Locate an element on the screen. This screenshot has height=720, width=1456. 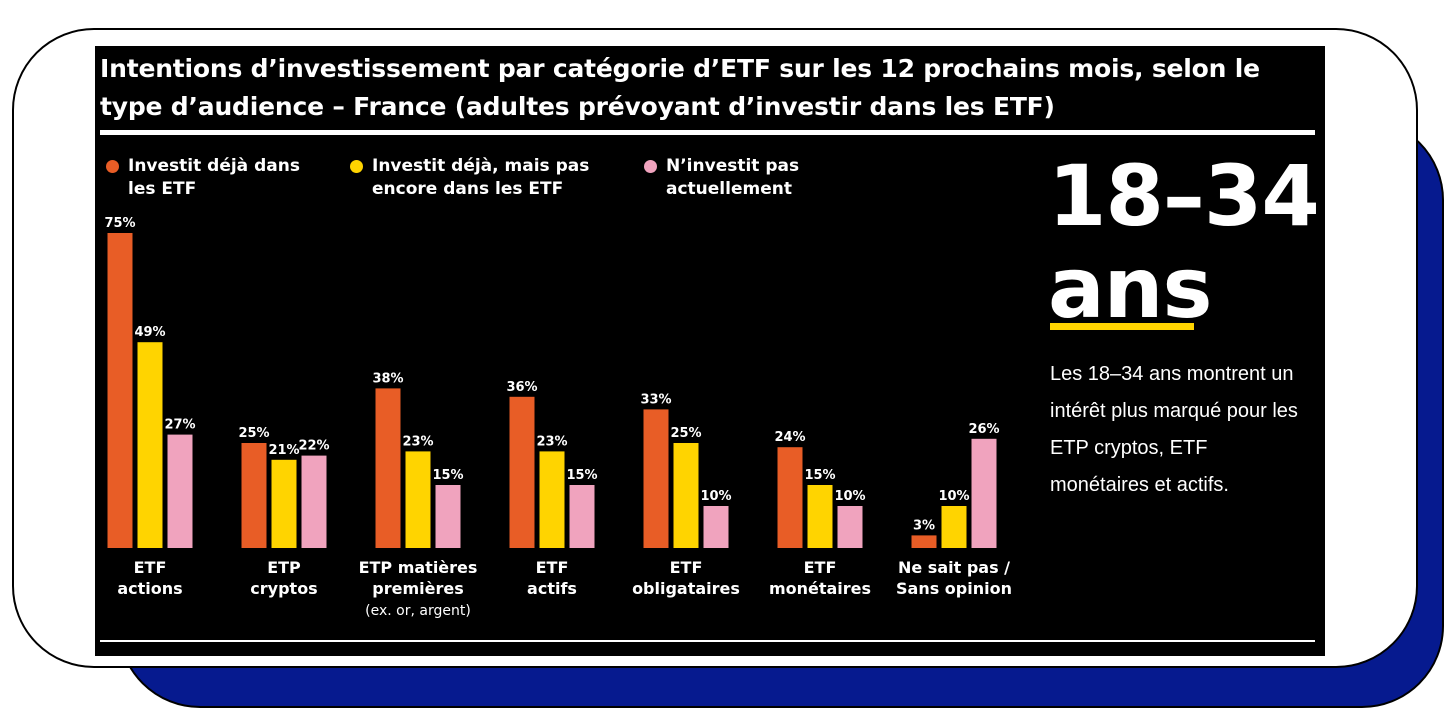
age-group-heading: 18–34 ans is located at coordinates (1184, 242).